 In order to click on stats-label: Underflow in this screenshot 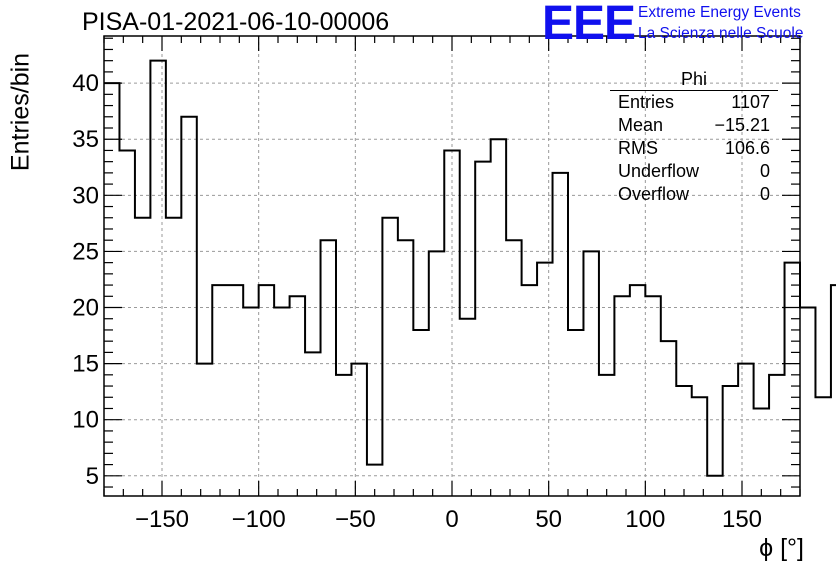, I will do `click(659, 171)`.